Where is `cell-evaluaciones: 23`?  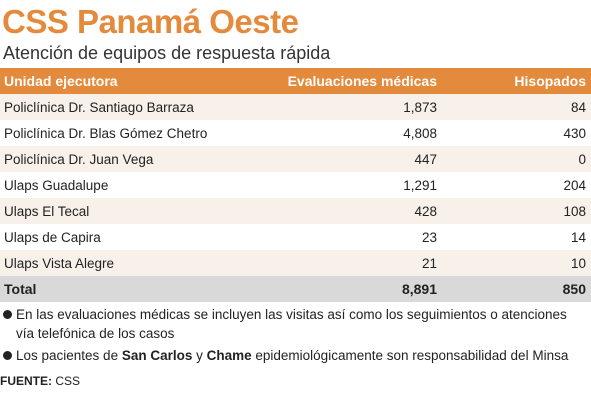
cell-evaluaciones: 23 is located at coordinates (348, 237).